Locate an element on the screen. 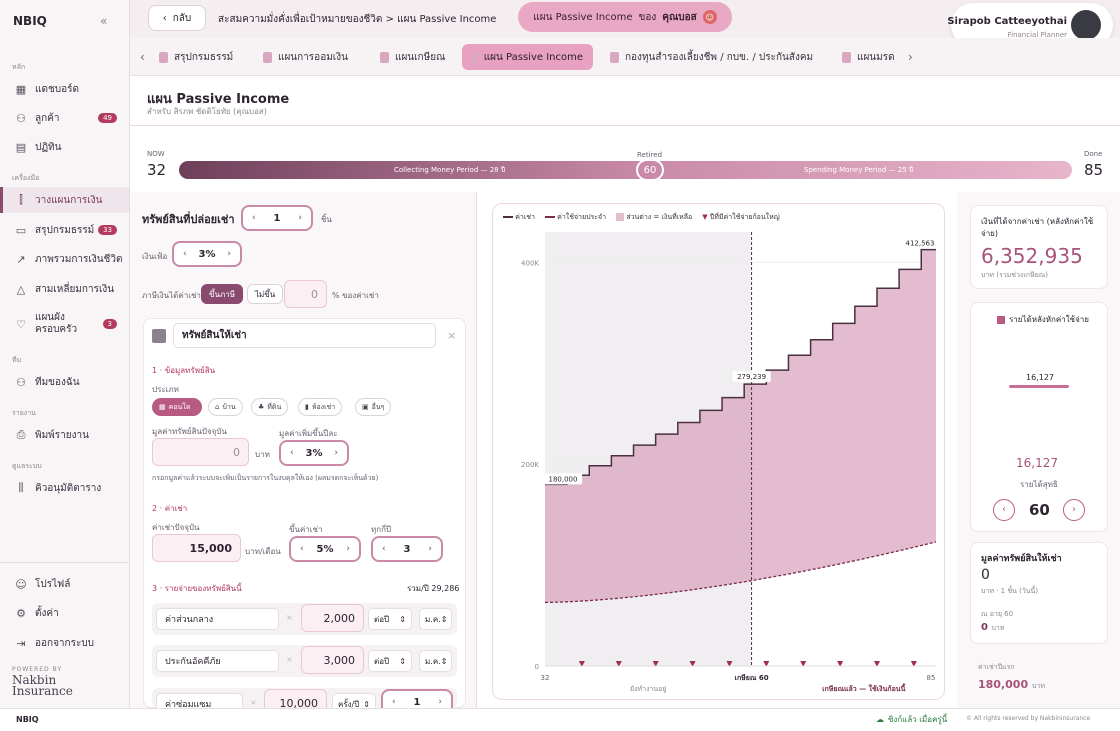 The image size is (1120, 731). user-role: Financial Planner is located at coordinates (1037, 35).